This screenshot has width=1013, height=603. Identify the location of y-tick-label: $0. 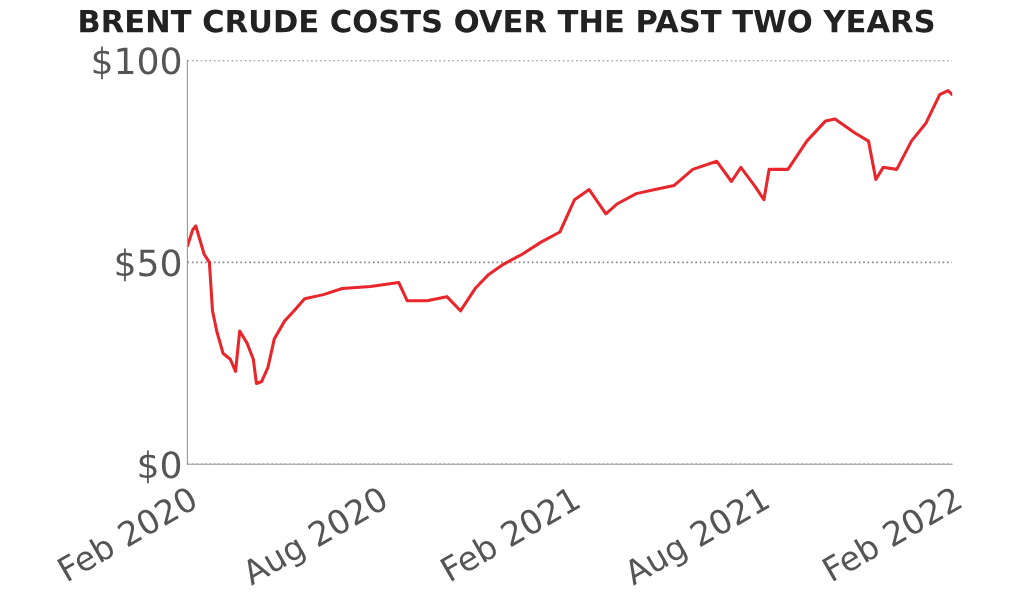
(160, 467).